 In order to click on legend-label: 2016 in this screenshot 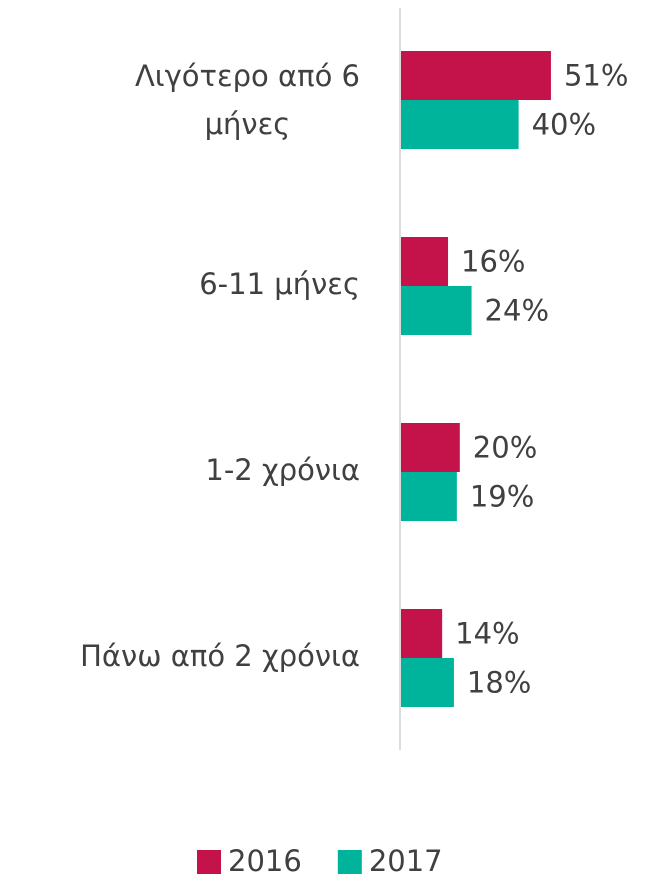, I will do `click(265, 861)`.